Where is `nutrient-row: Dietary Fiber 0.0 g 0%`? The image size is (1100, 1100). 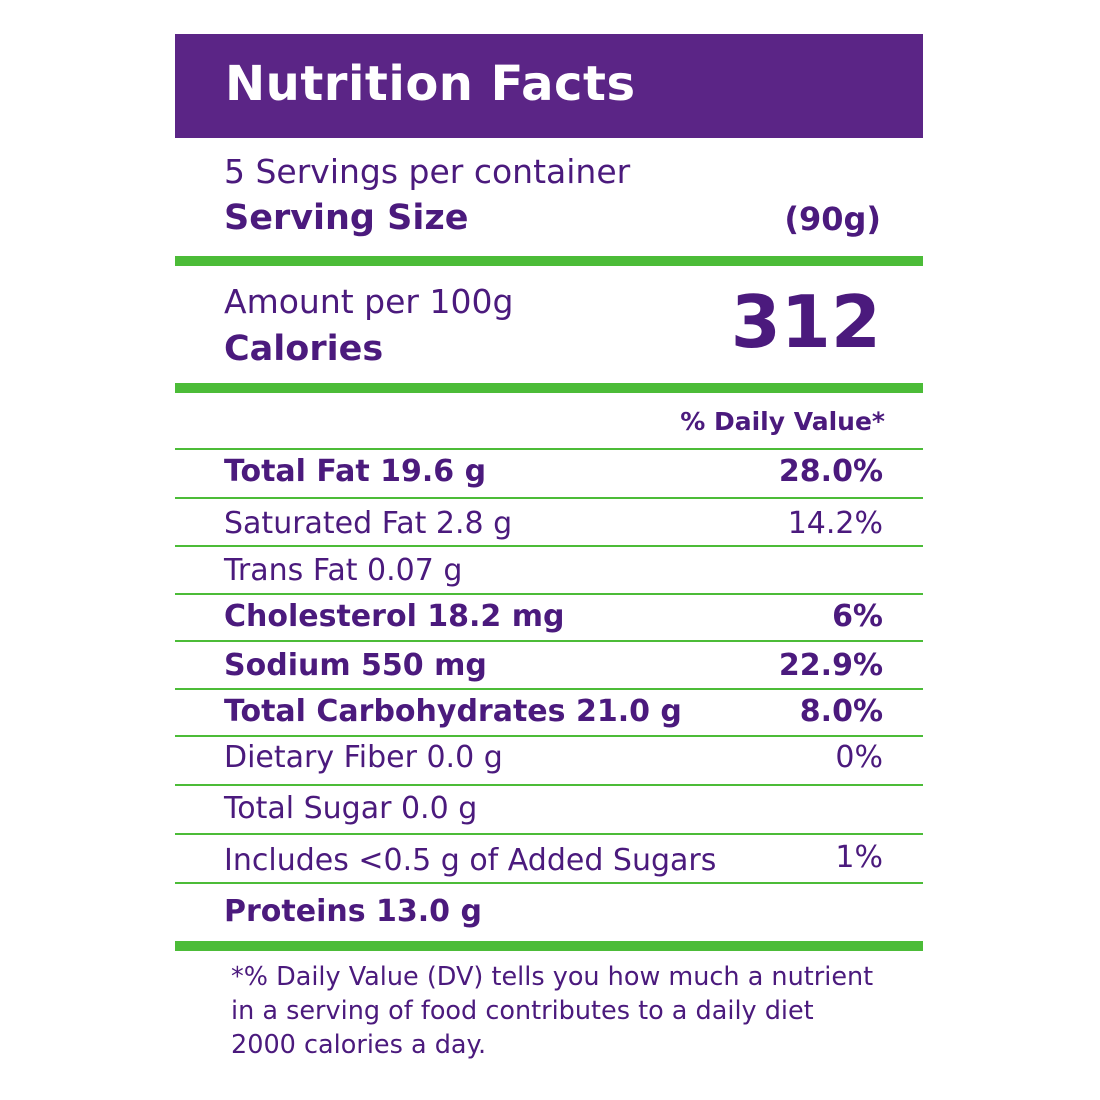
nutrient-row: Dietary Fiber 0.0 g 0% is located at coordinates (549, 761).